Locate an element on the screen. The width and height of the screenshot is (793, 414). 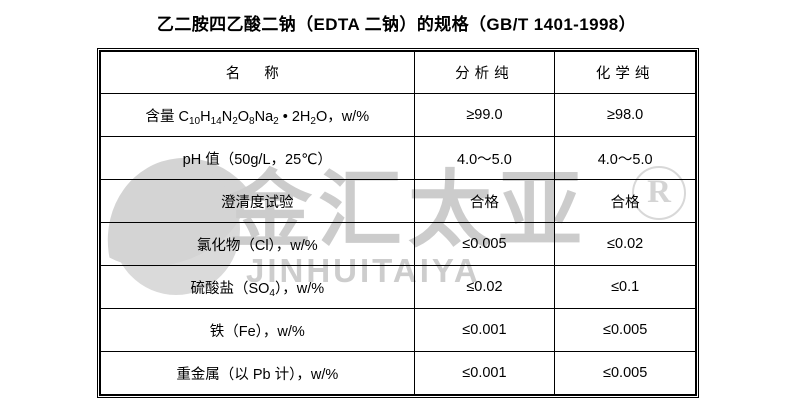
table-row: 重金属（以 Pb 计），w/% ≤0.001 ≤0.005 is located at coordinates (398, 373).